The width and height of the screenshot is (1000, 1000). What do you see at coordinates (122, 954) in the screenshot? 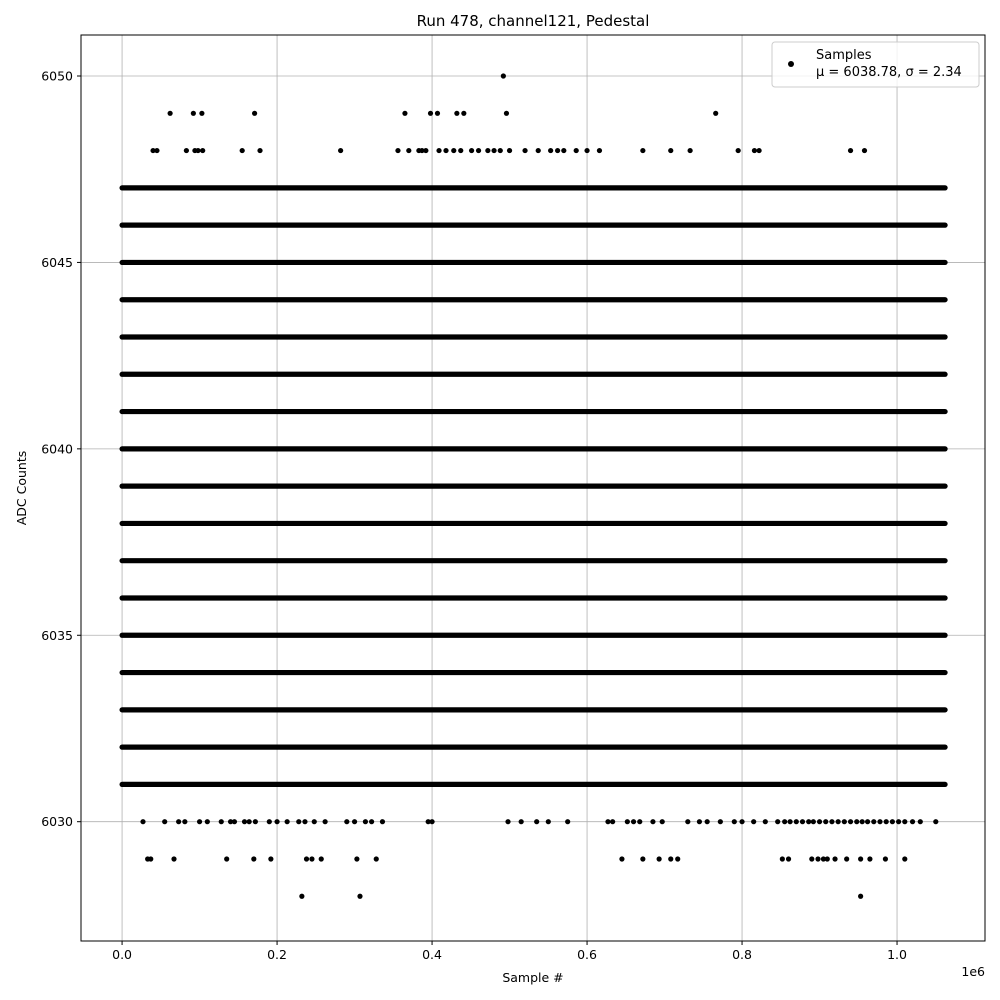
I see `x-tick-label: 0.0` at bounding box center [122, 954].